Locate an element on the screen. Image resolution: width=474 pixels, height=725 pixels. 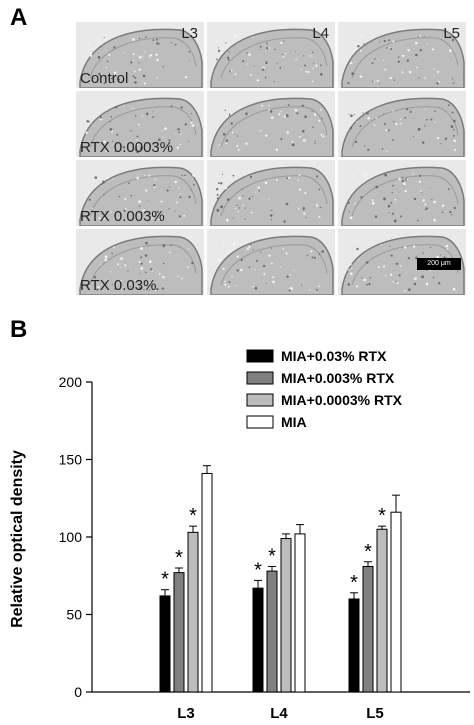
legend-label: MIA is located at coordinates (294, 422).